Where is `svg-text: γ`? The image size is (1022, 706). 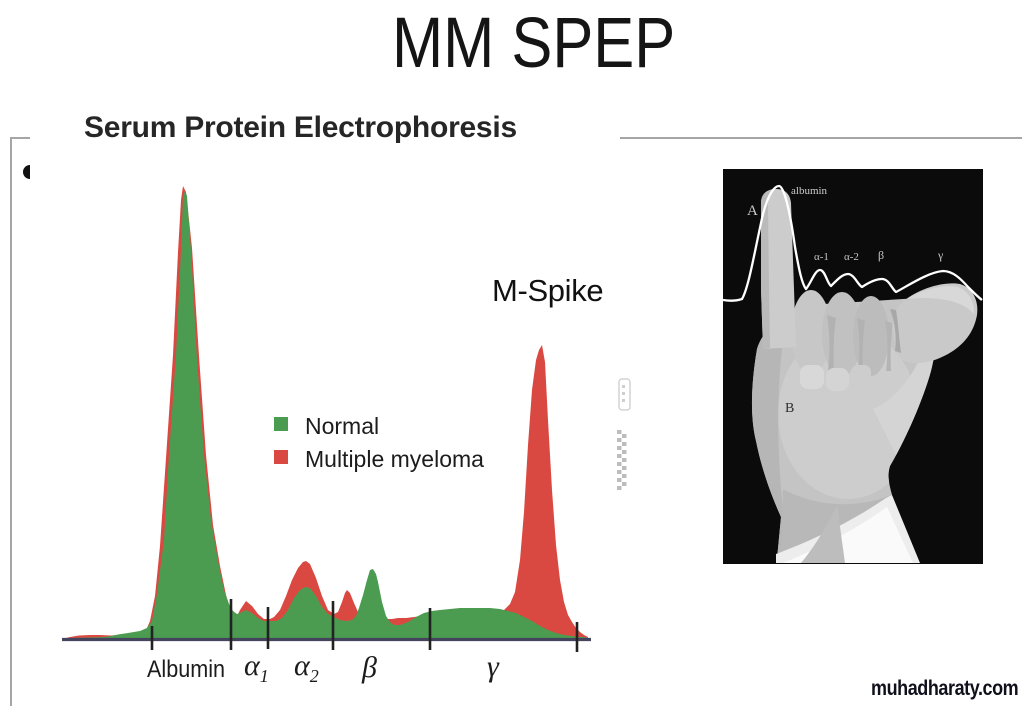
svg-text: γ is located at coordinates (940, 255).